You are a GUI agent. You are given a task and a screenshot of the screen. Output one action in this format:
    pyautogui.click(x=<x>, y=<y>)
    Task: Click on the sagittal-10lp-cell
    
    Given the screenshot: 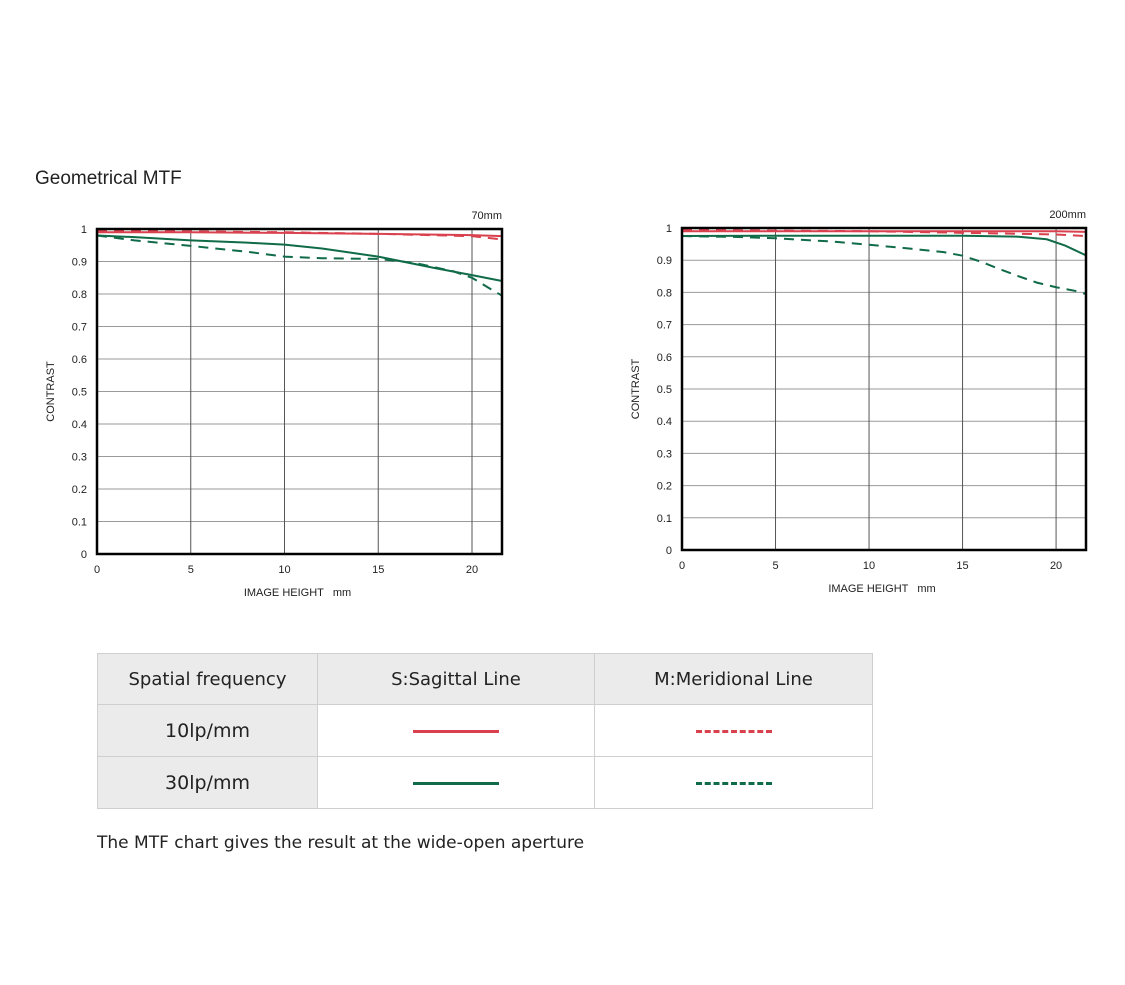 What is the action you would take?
    pyautogui.click(x=456, y=730)
    